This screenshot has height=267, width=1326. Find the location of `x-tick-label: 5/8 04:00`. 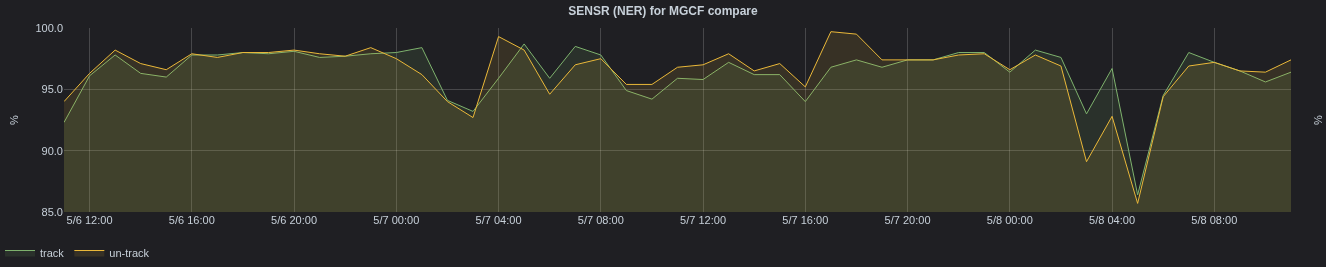

x-tick-label: 5/8 04:00 is located at coordinates (1112, 220).